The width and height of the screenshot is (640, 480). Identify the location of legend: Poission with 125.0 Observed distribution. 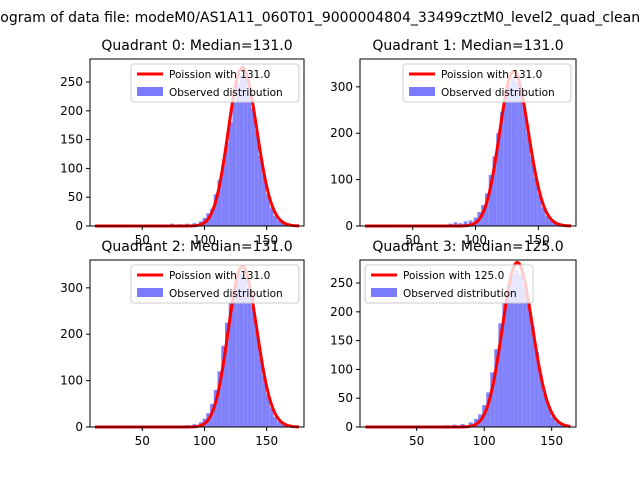
(449, 284).